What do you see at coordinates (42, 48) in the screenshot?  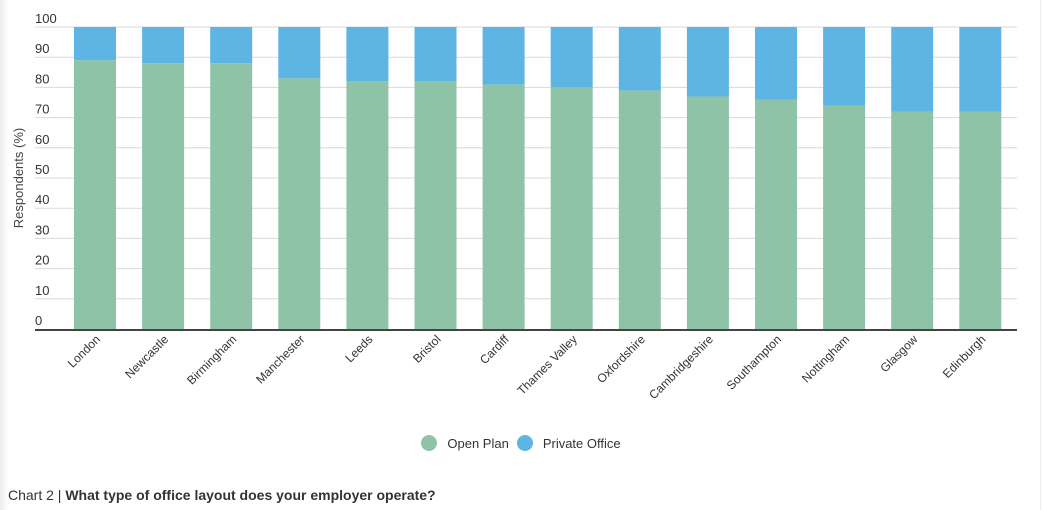 I see `y-tick-label: 90` at bounding box center [42, 48].